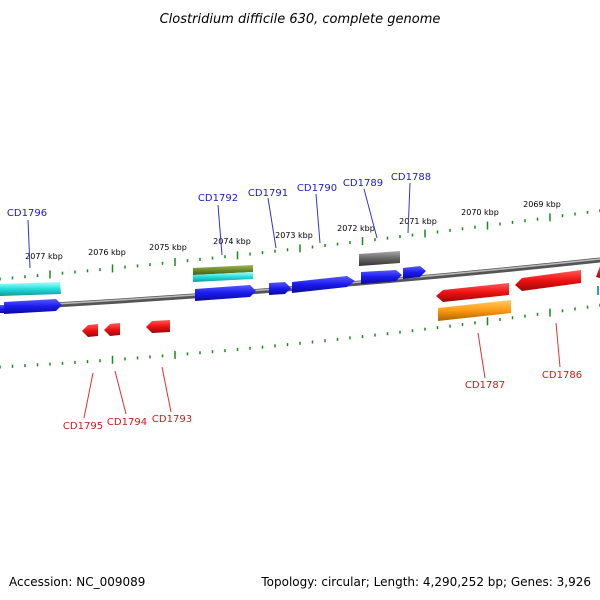 This screenshot has width=600, height=600. Describe the element at coordinates (127, 422) in the screenshot. I see `gene-label-cd1794: CD1794` at that location.